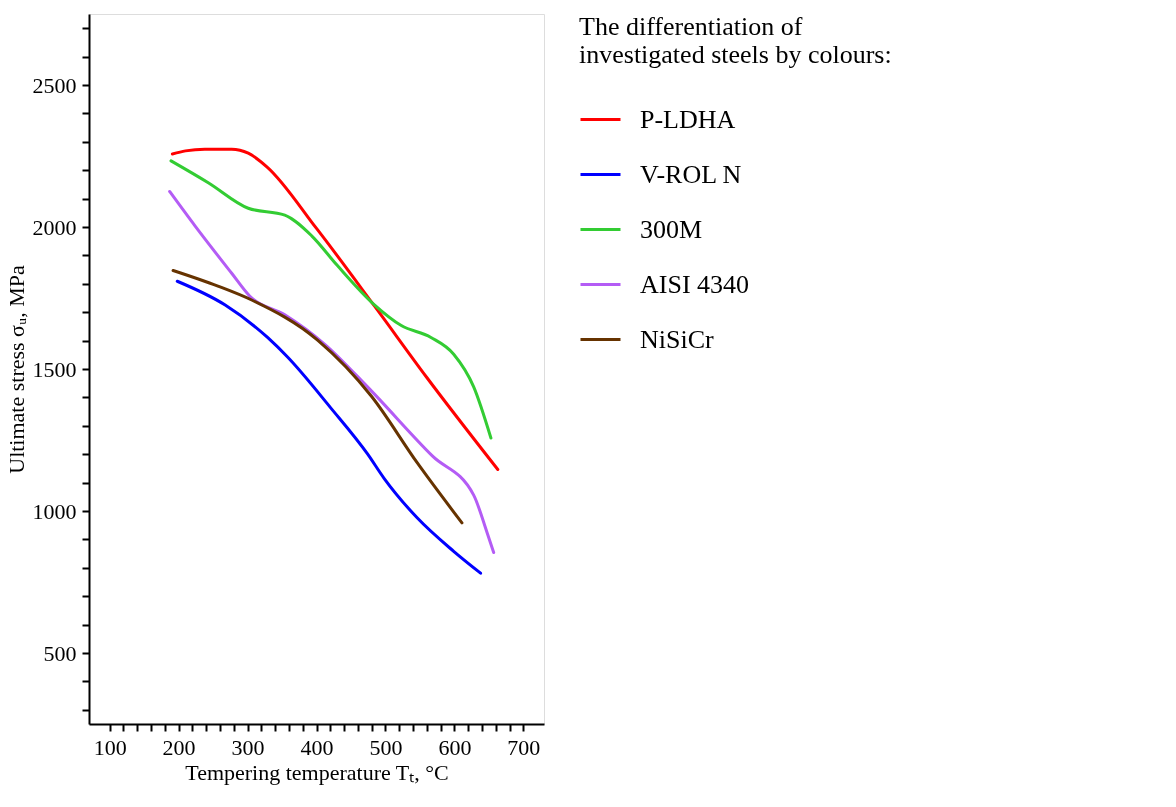 The width and height of the screenshot is (1176, 807). Describe the element at coordinates (386, 747) in the screenshot. I see `x-tick-label: 500` at that location.